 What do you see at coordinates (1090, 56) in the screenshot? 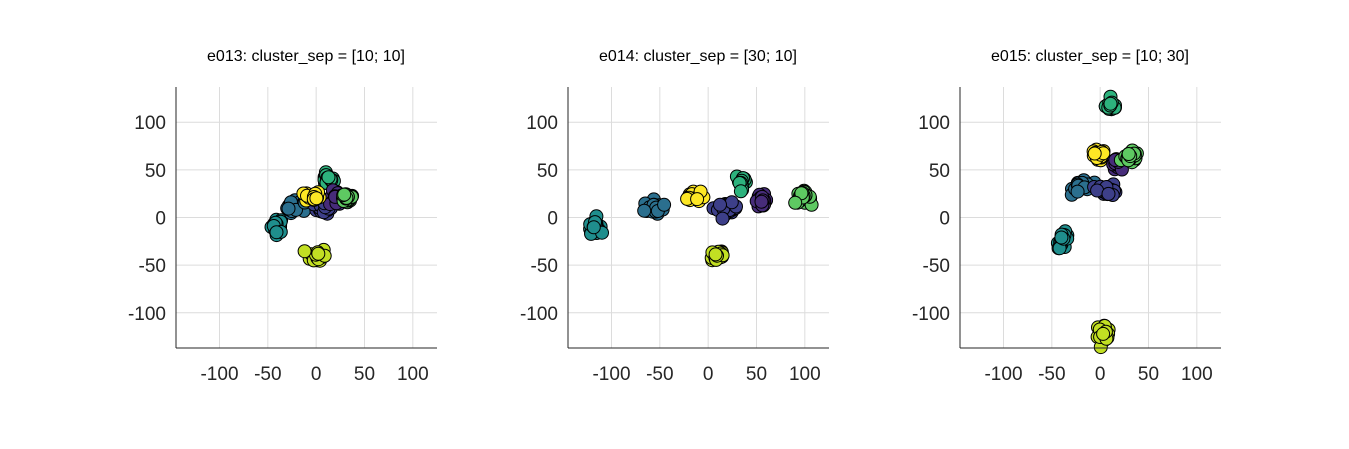
I see `subplot-title: e015: cluster_sep = [10; 30]` at bounding box center [1090, 56].